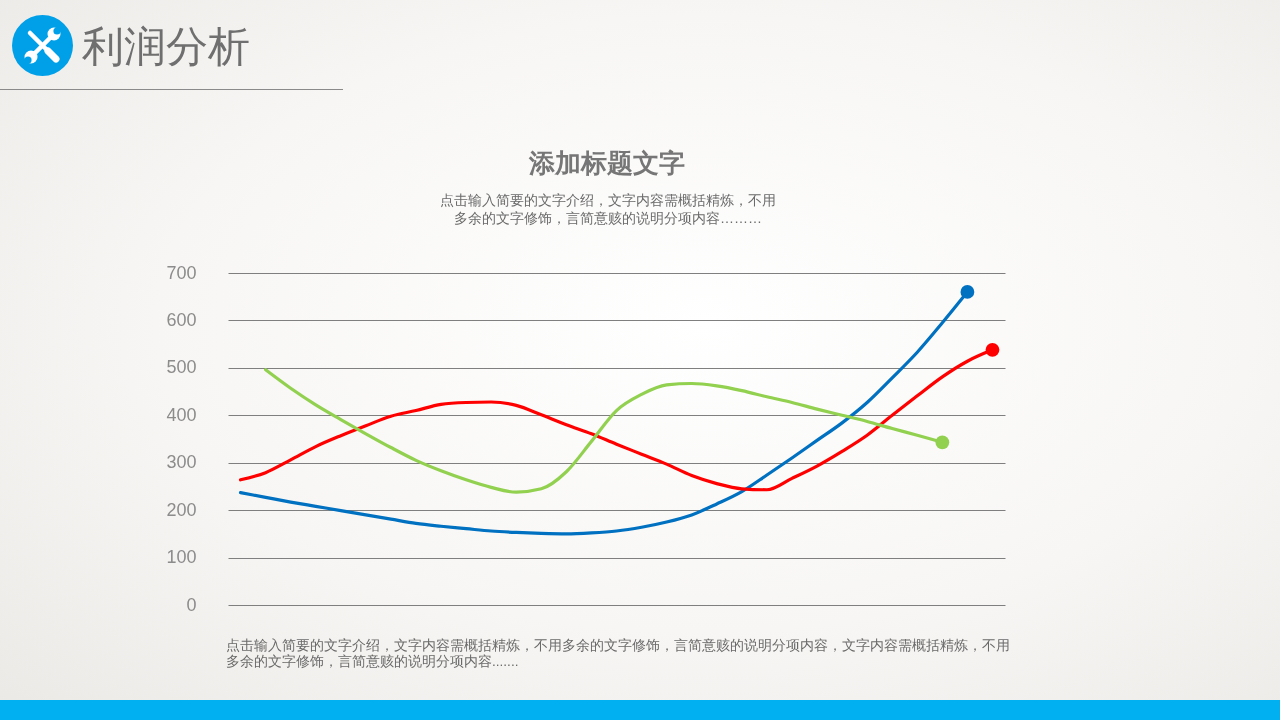 This screenshot has height=720, width=1280. What do you see at coordinates (607, 163) in the screenshot?
I see `chart-subtitle: 添加标题文字` at bounding box center [607, 163].